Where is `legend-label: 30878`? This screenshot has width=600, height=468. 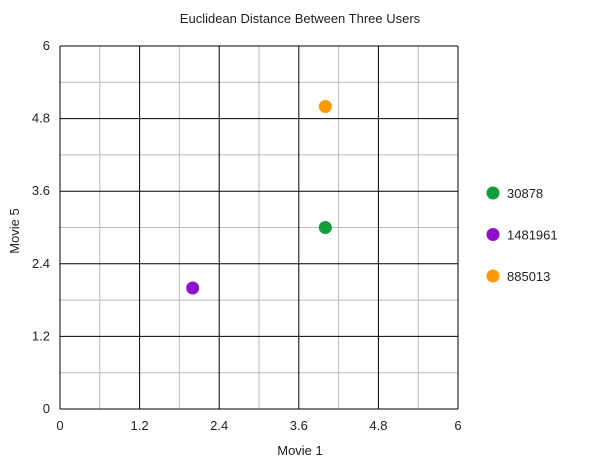 legend-label: 30878 is located at coordinates (525, 193).